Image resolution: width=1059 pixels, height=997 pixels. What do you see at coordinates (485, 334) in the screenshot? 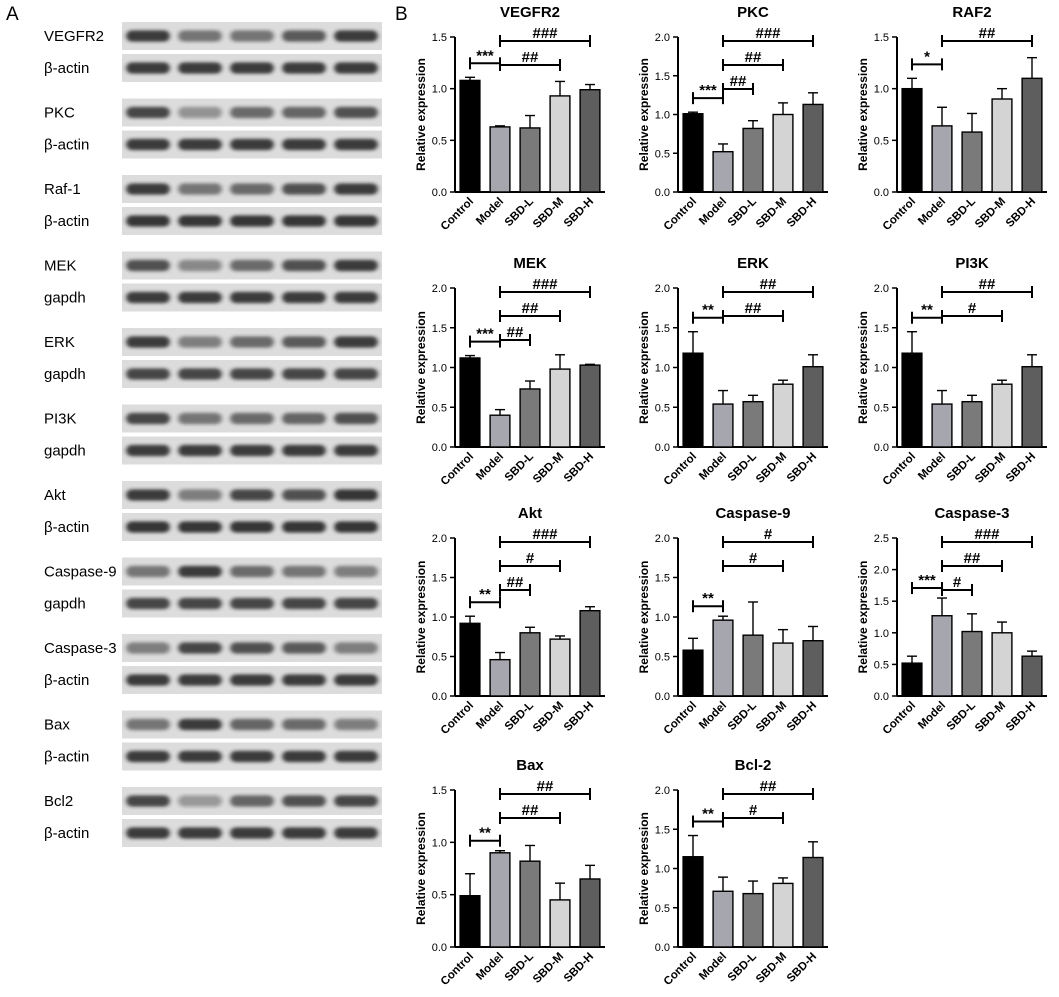
I see `significance-label: ***` at bounding box center [485, 334].